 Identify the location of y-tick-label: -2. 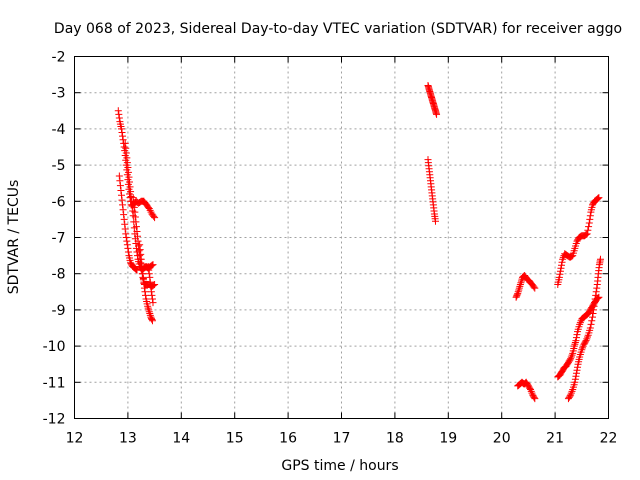
(59, 58).